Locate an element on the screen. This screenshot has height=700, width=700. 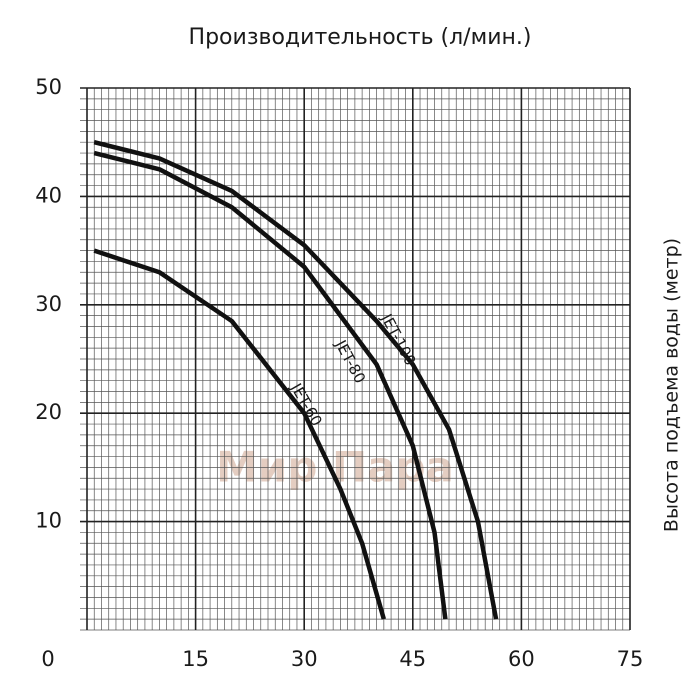
y-tick-label: 20 is located at coordinates (48, 412).